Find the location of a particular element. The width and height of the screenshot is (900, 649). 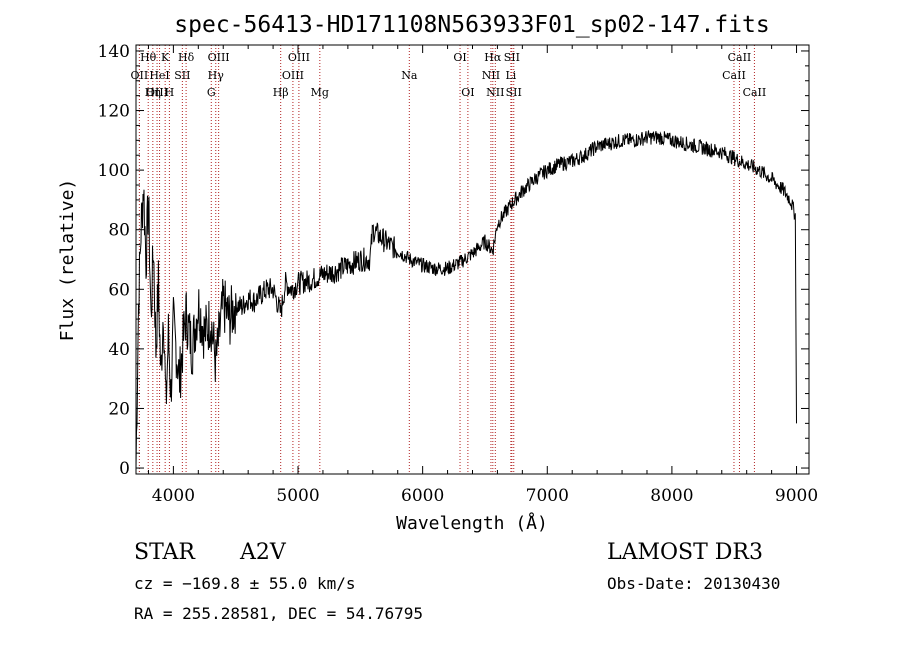

line-marker-label: Hθ is located at coordinates (148, 57).